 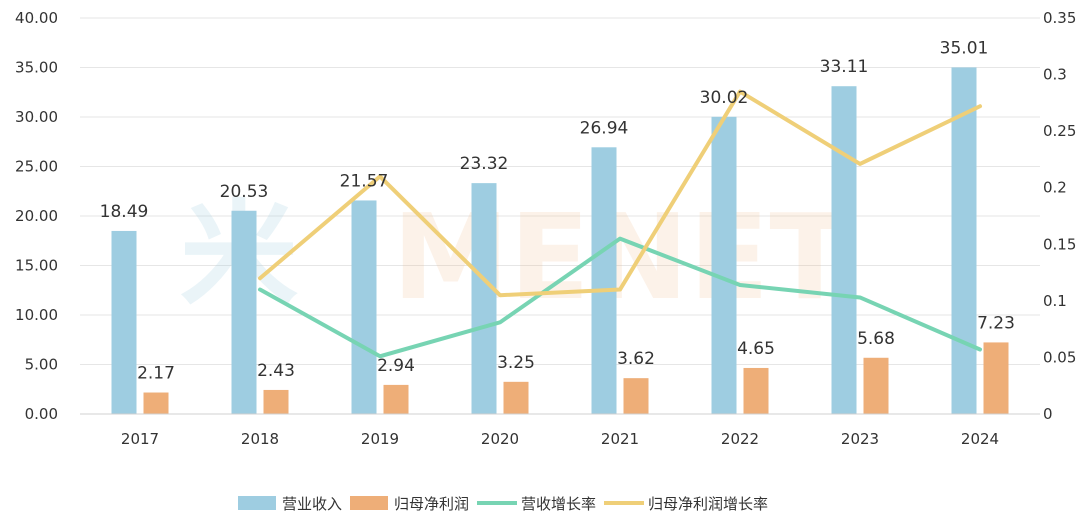 I want to click on left-axis-tick-label: 20.00, so click(x=36, y=216).